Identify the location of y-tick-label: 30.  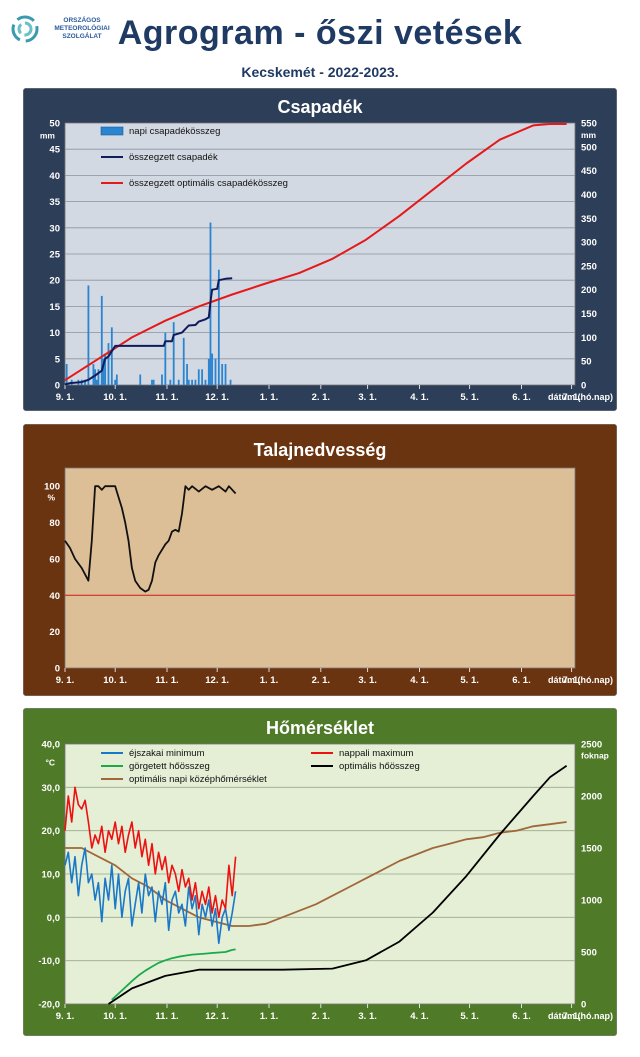
(54, 228).